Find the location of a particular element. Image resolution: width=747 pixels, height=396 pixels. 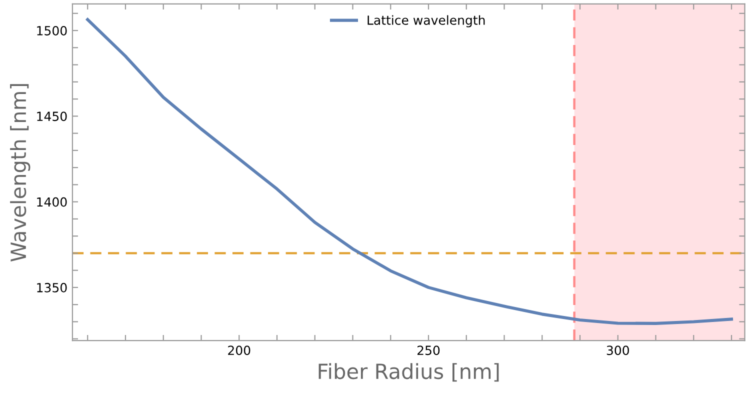

y-tick-label: 1350 is located at coordinates (52, 287).